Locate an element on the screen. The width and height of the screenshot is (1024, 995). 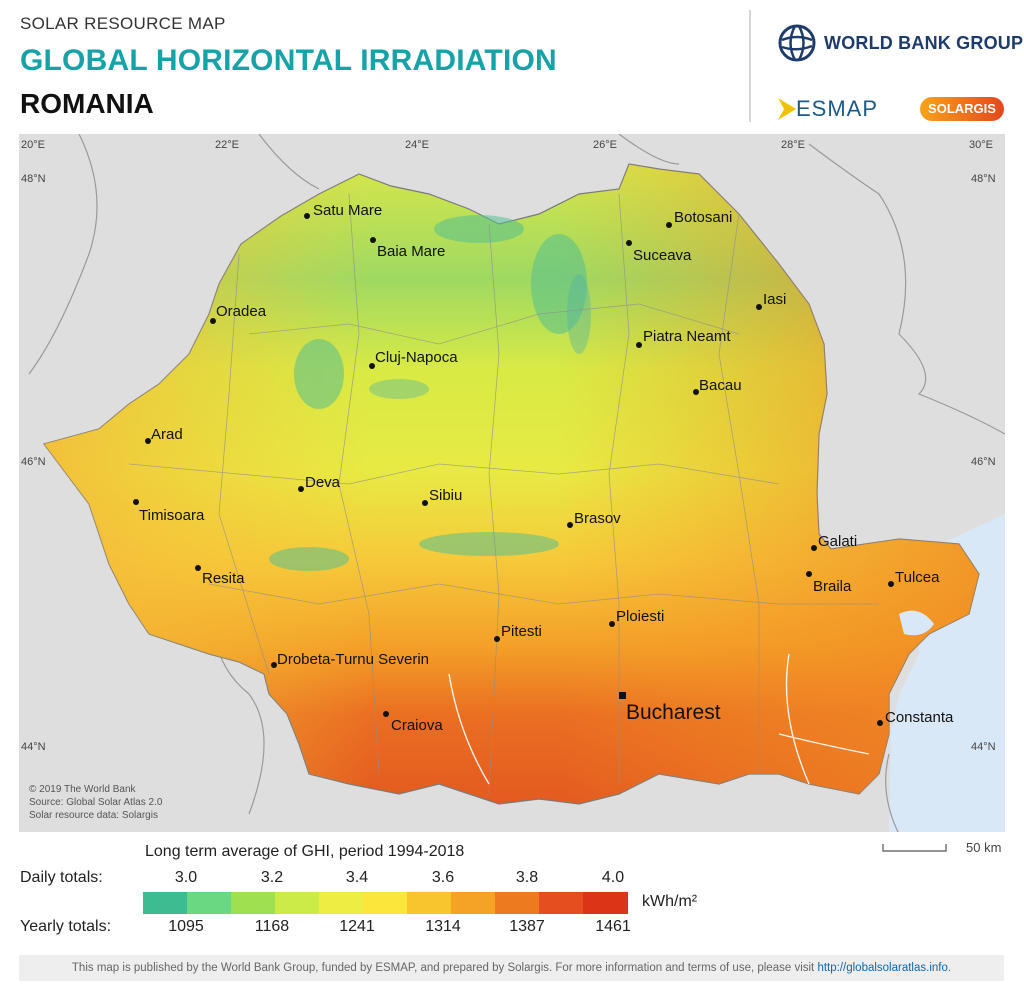
city-bucharest: Bucharest is located at coordinates (673, 712).